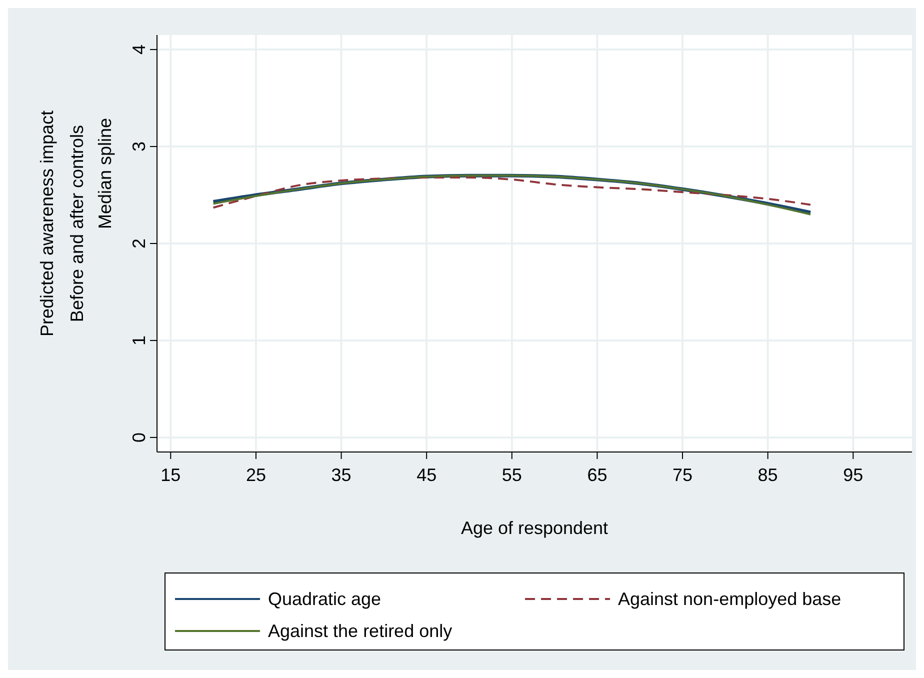 Image resolution: width=924 pixels, height=678 pixels. Describe the element at coordinates (139, 147) in the screenshot. I see `y-tick-label: 3` at that location.